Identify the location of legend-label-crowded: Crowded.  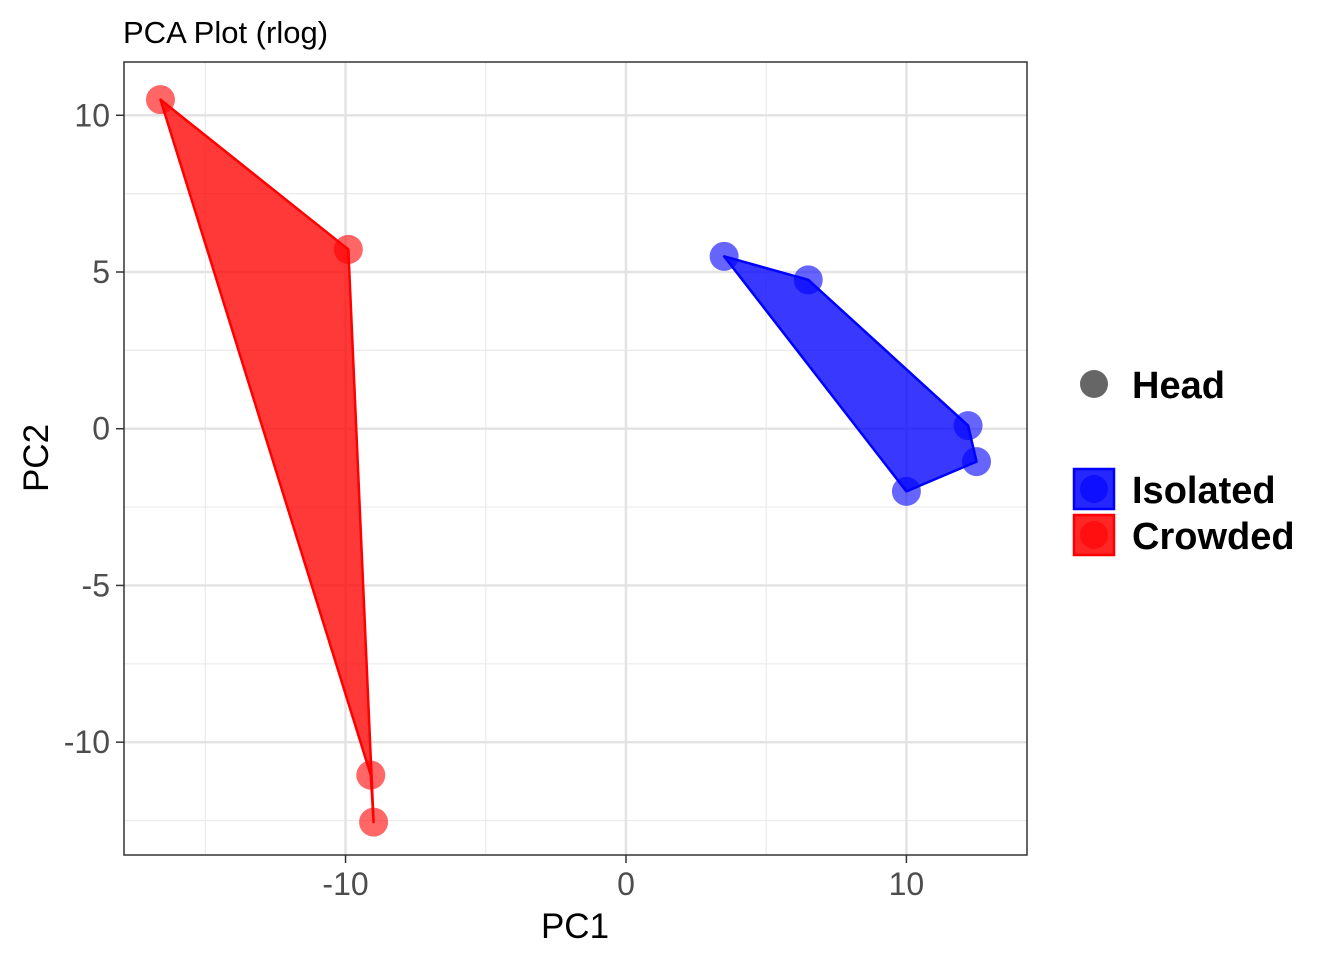
(1213, 537).